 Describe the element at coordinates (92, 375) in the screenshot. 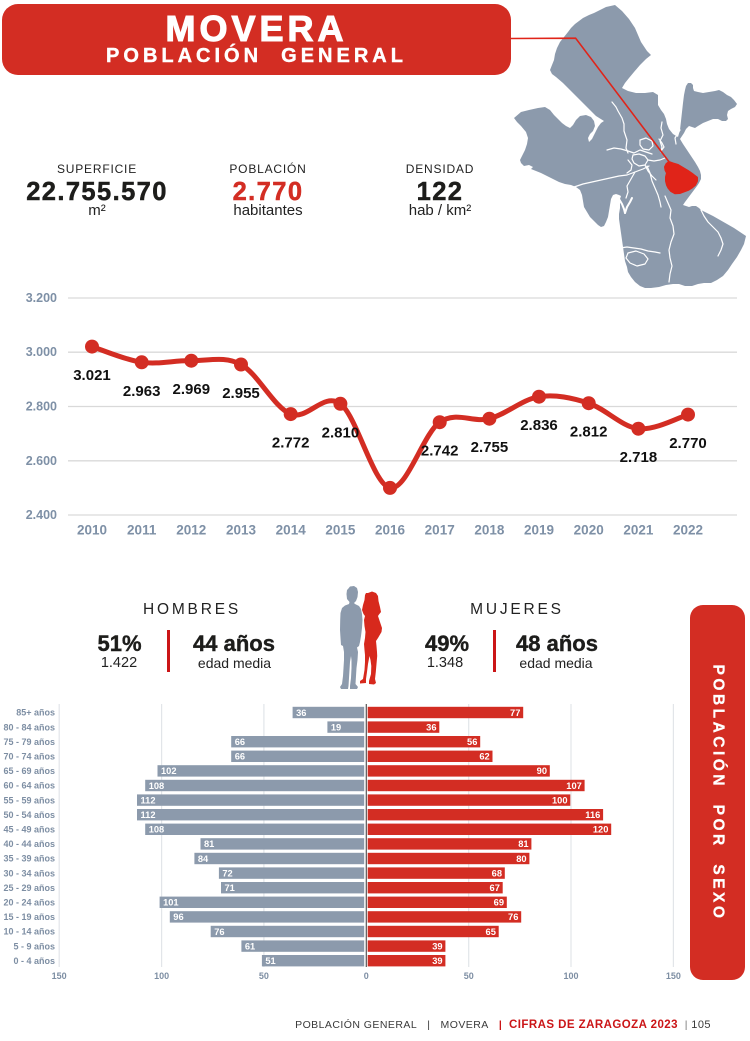

I see `svg-text: 3.021` at that location.